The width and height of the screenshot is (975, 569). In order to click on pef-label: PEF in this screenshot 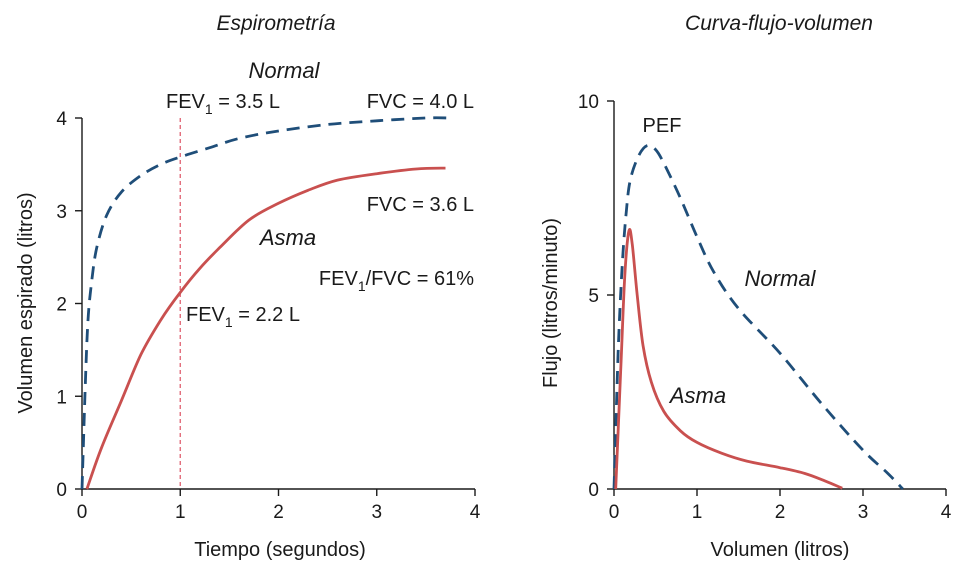, I will do `click(662, 126)`.